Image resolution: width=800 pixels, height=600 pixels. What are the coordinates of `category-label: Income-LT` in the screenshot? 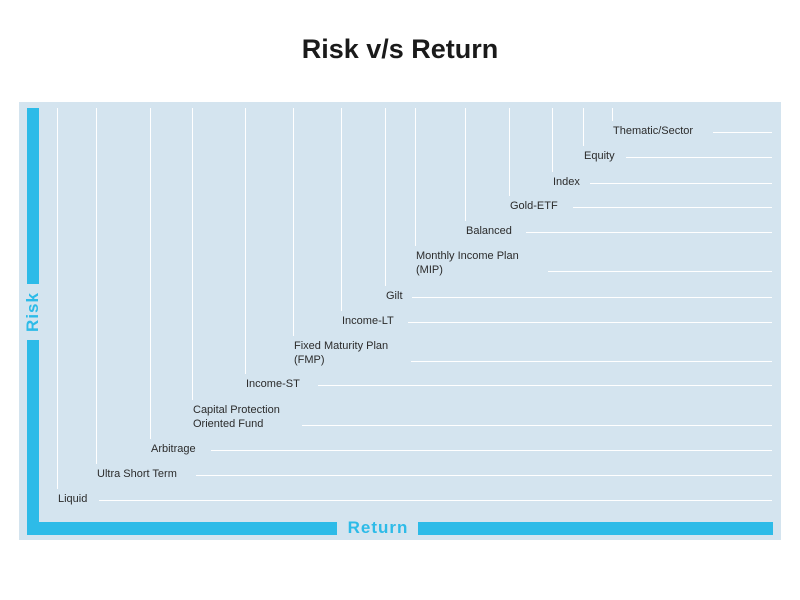 It's located at (368, 321).